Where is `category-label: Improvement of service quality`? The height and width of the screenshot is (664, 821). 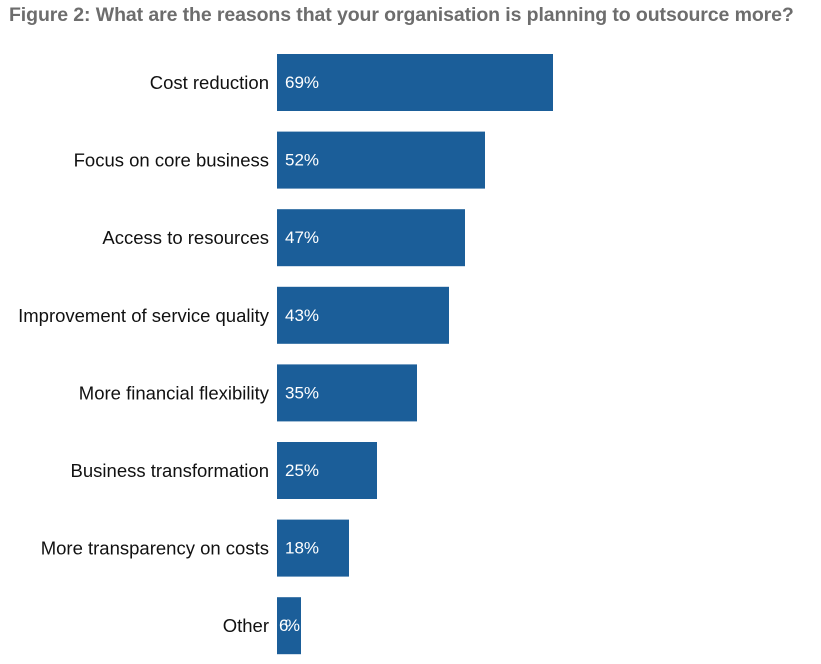 category-label: Improvement of service quality is located at coordinates (144, 315).